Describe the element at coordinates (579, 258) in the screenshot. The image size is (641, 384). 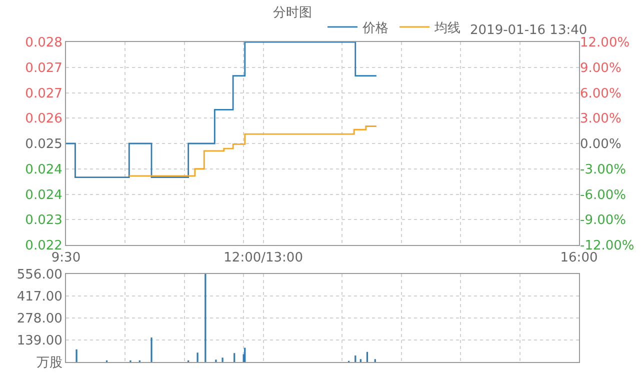
I see `x-tick-label: 16:00` at that location.